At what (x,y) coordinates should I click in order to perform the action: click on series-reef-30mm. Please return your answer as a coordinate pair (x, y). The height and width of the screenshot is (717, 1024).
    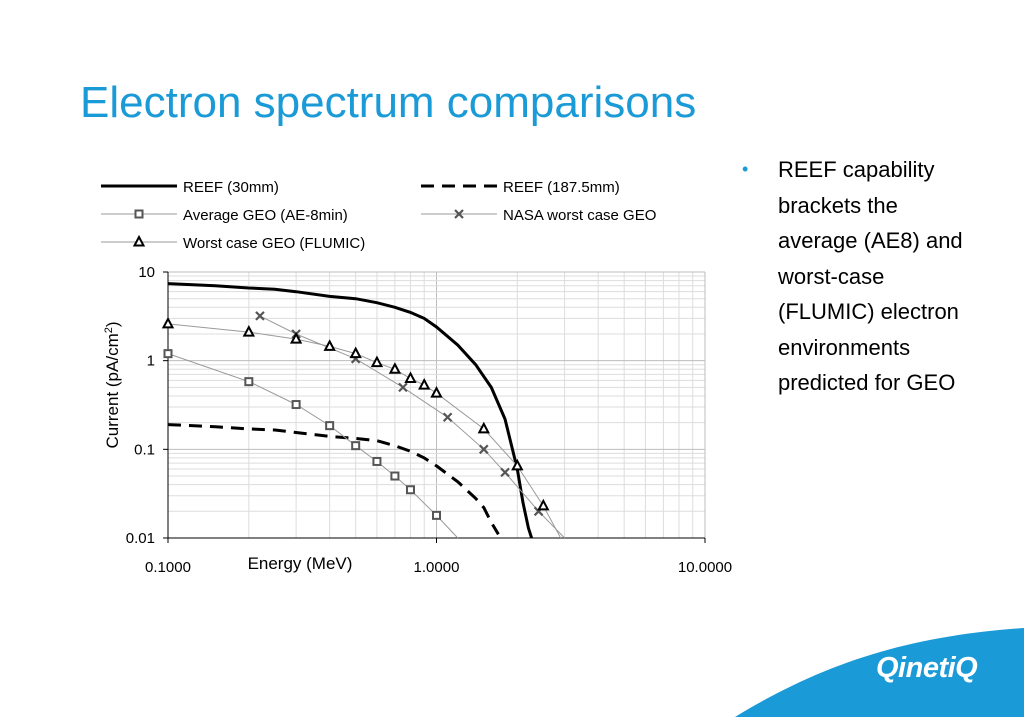
    Looking at the image, I should click on (350, 410).